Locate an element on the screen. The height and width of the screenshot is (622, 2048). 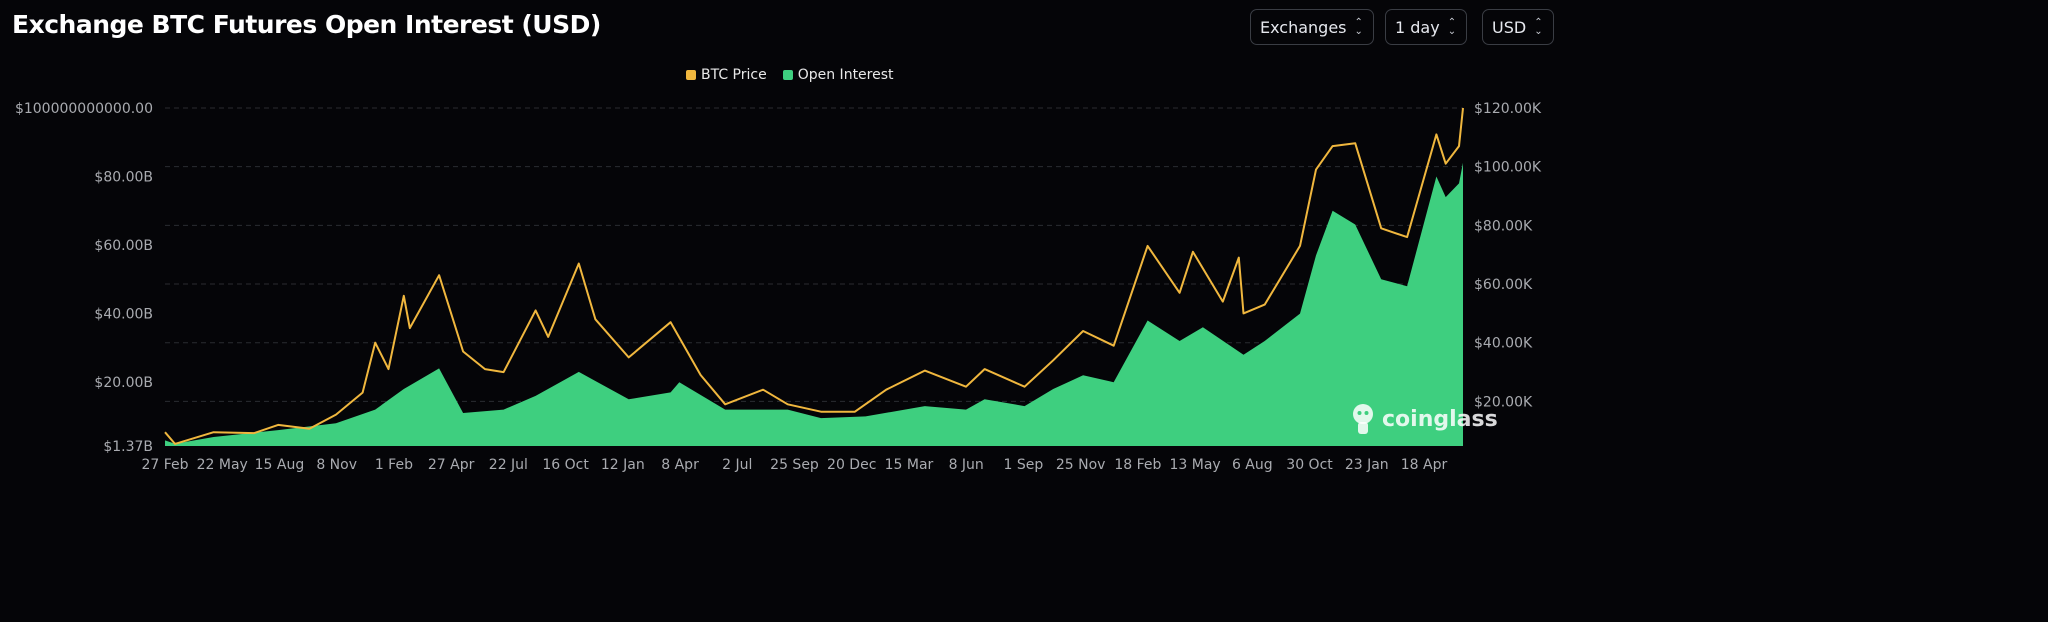
y-left-tick-label: $80.00B is located at coordinates (123, 178).